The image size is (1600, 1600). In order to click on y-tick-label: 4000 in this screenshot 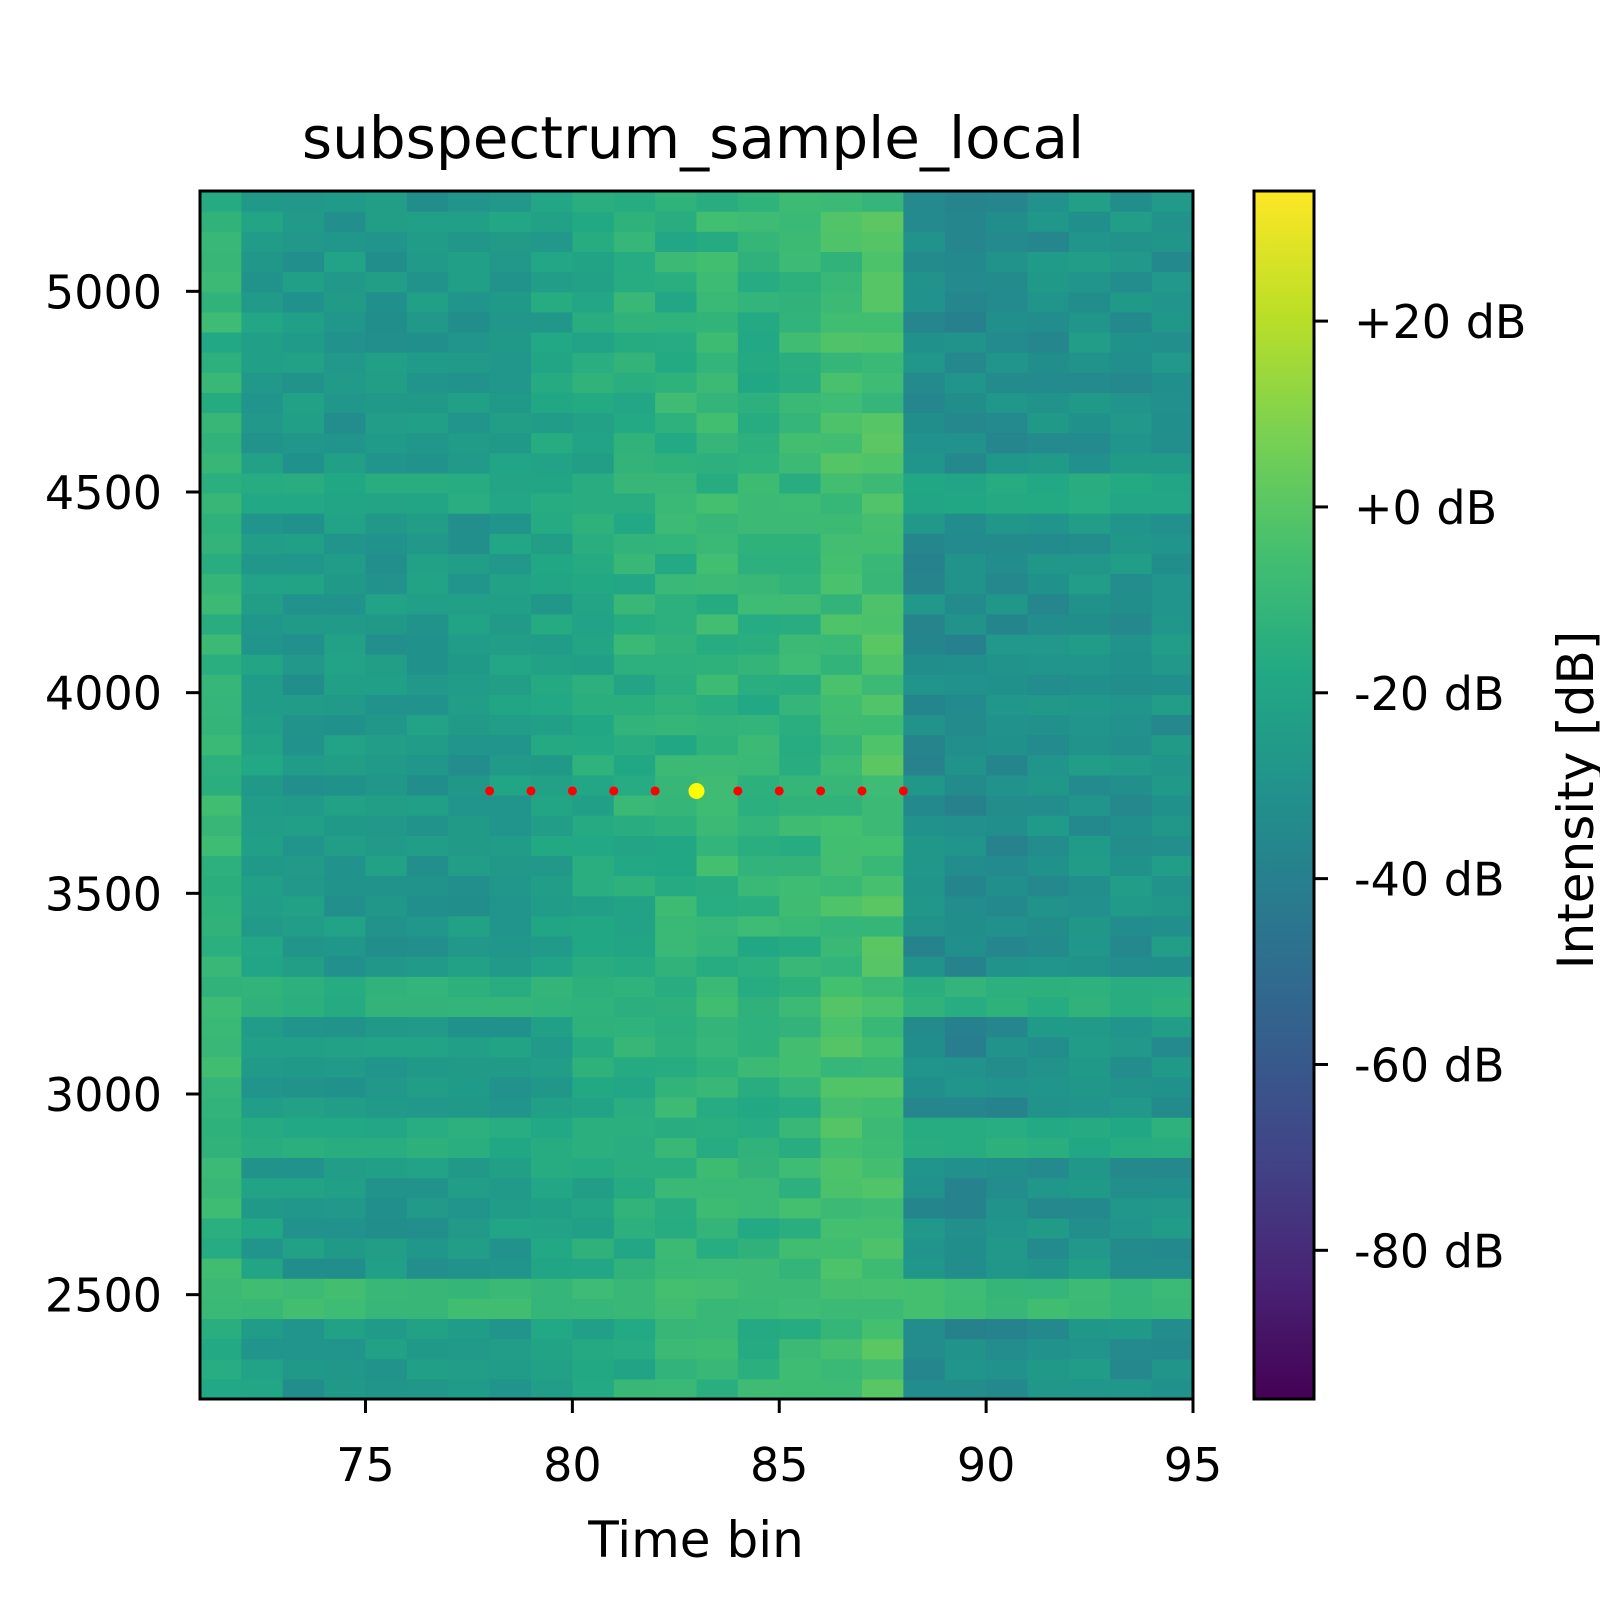, I will do `click(103, 694)`.